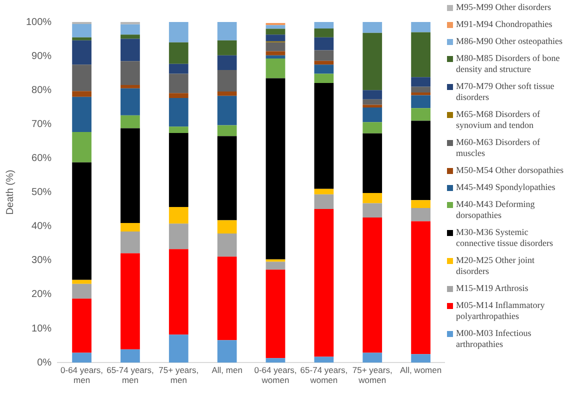 The width and height of the screenshot is (567, 393). What do you see at coordinates (506, 187) in the screenshot?
I see `legend-label: M45-M49 Spondylopathies` at bounding box center [506, 187].